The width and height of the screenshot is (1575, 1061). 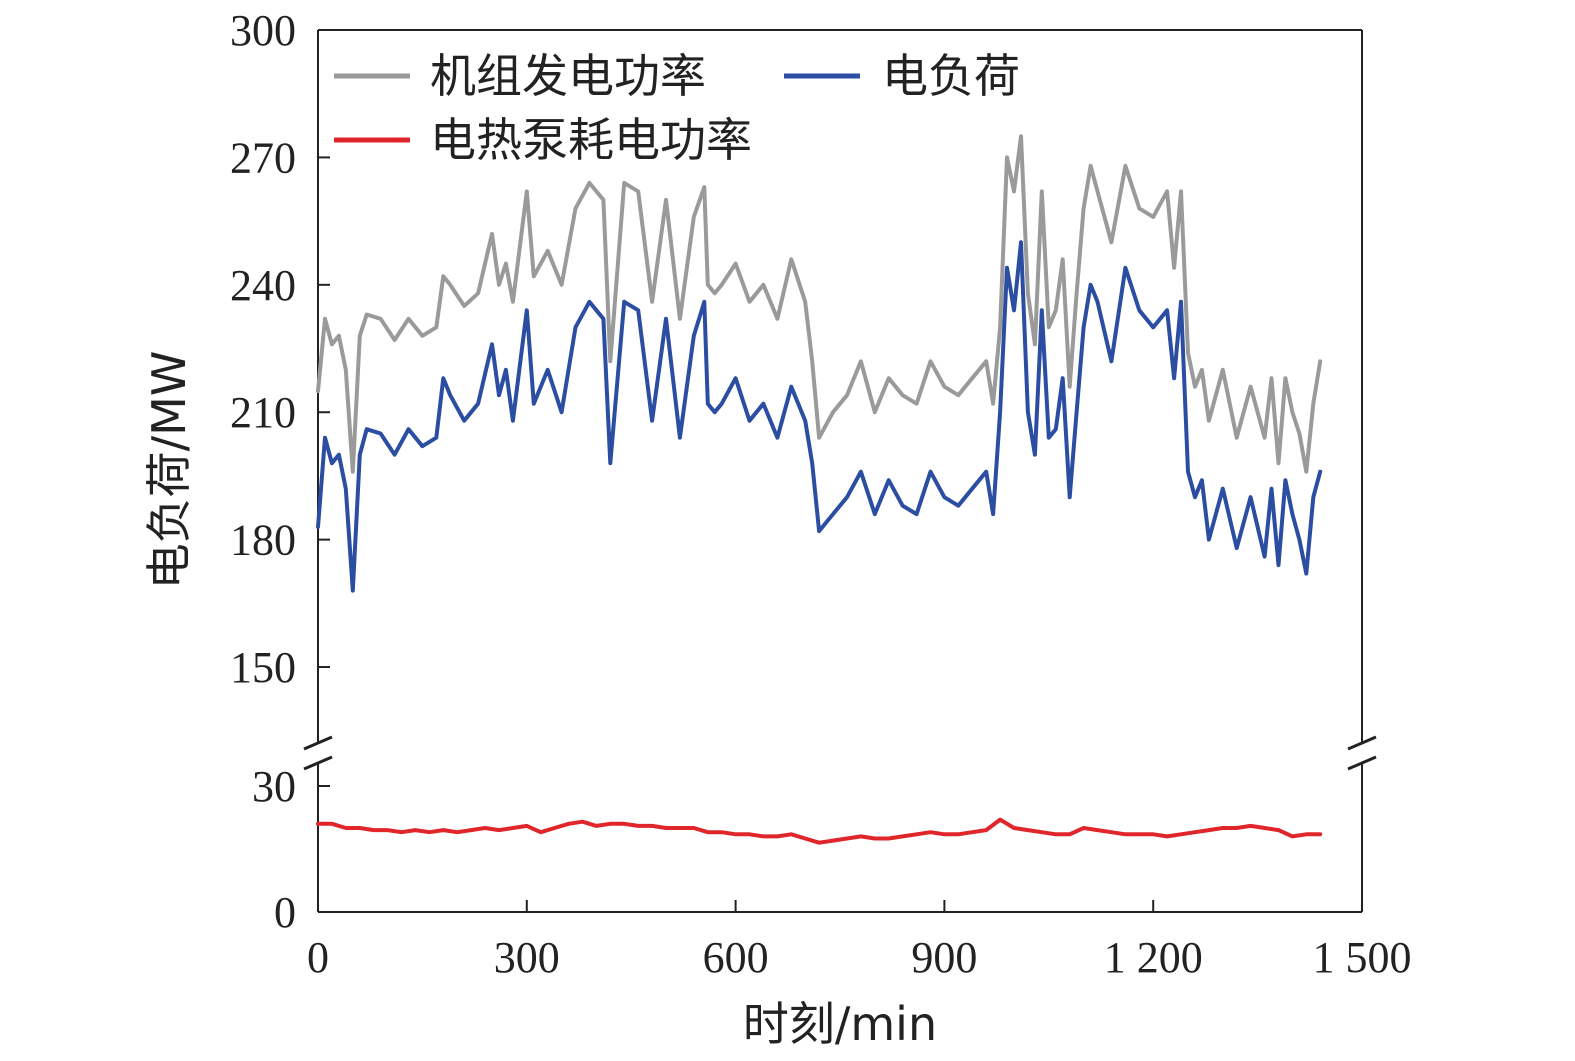 I want to click on x-tick-label: 1 200, so click(x=1153, y=957).